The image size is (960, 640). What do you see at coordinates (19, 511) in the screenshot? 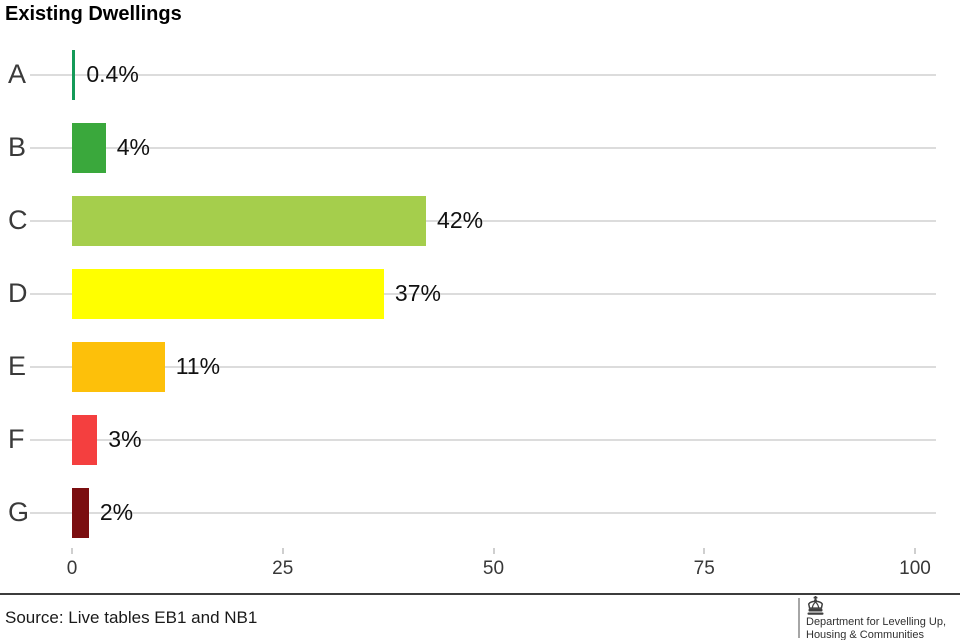
I see `band-label-g: G` at bounding box center [19, 511].